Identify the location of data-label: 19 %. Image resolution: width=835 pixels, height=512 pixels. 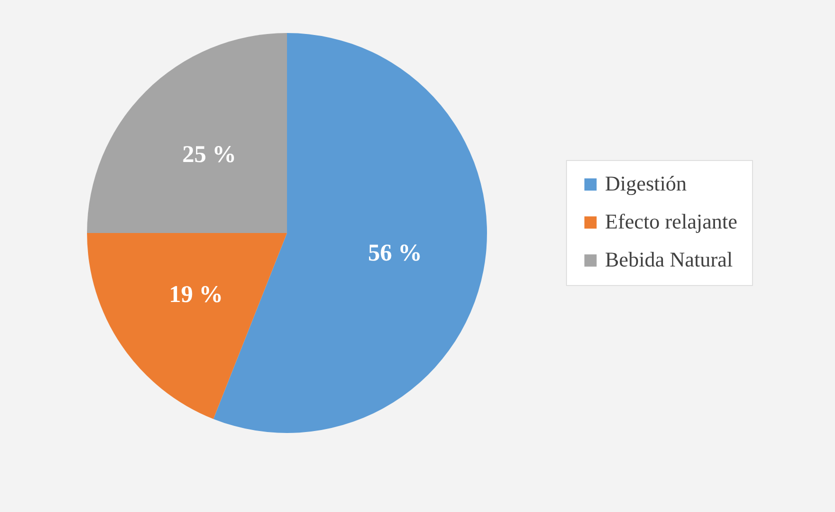
(196, 295).